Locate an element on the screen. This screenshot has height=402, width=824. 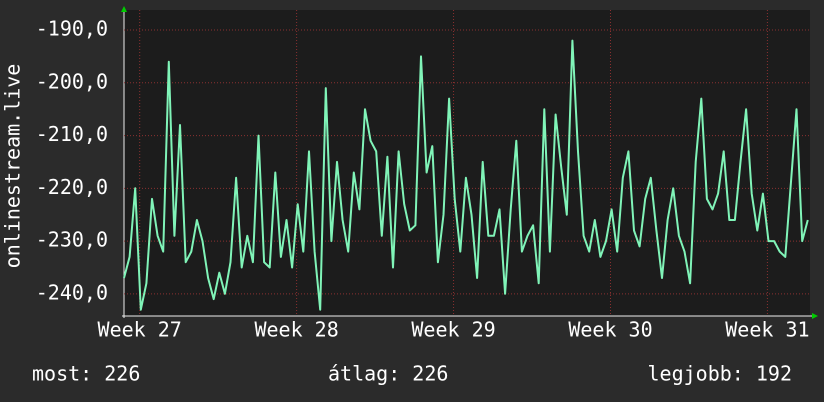
stat: átlag: 226 is located at coordinates (388, 374).